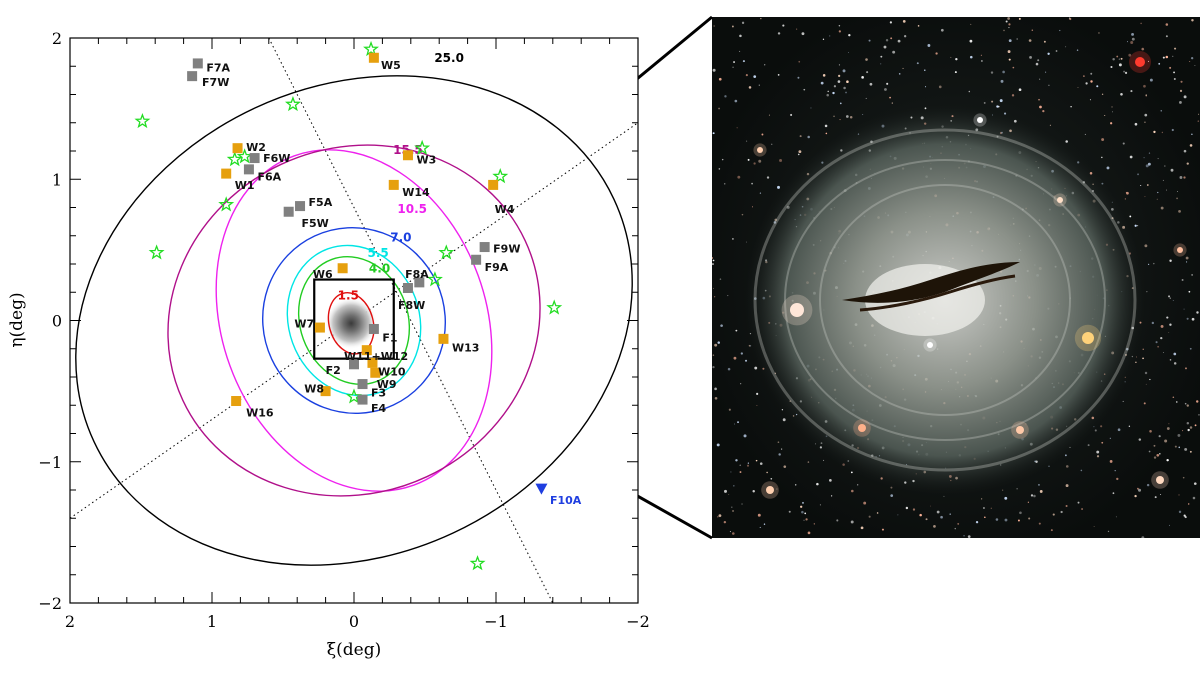 This screenshot has width=1200, height=675. Describe the element at coordinates (484, 247) in the screenshot. I see `field-marker-f9w` at that location.